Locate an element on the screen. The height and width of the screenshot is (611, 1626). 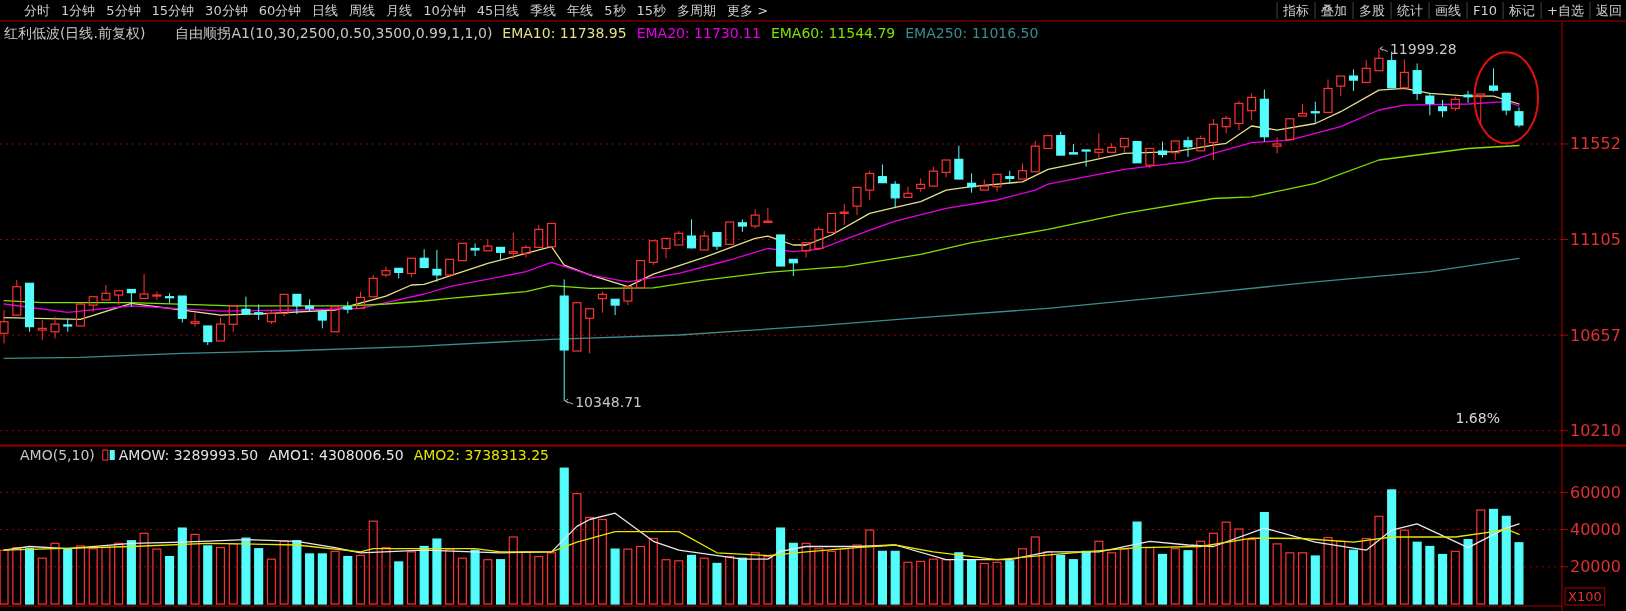
text: 周线 is located at coordinates (362, 10).